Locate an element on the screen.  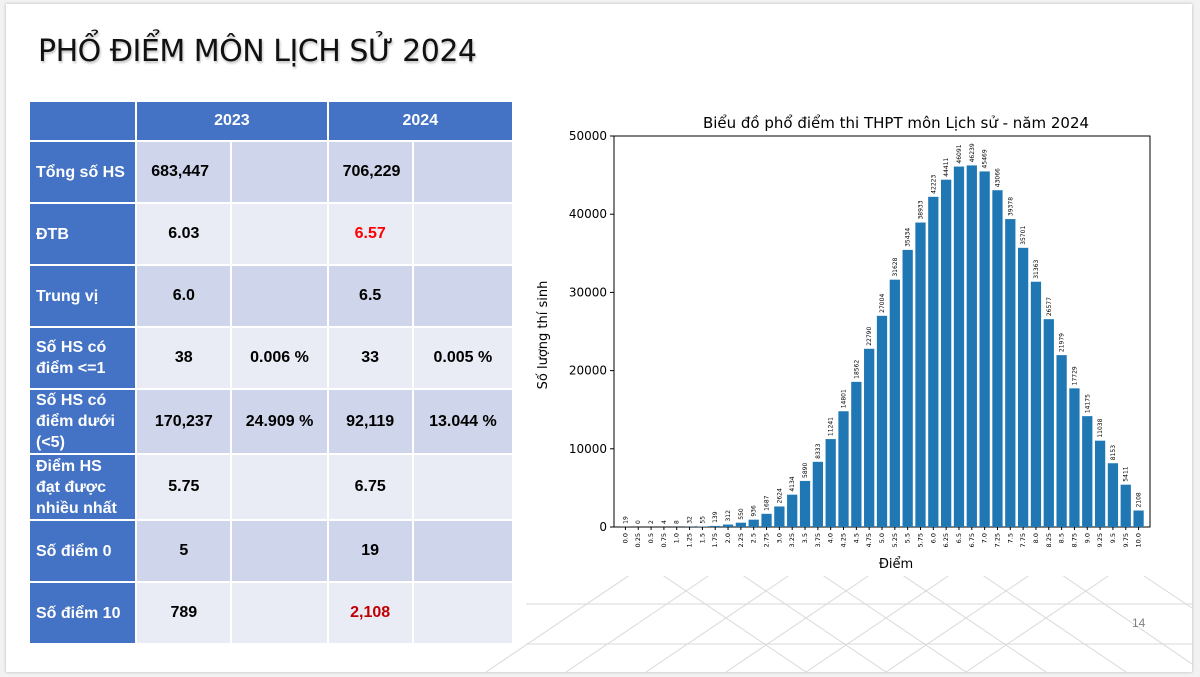
row-label: Số HS có điểm dưới (<5) is located at coordinates (82, 421).